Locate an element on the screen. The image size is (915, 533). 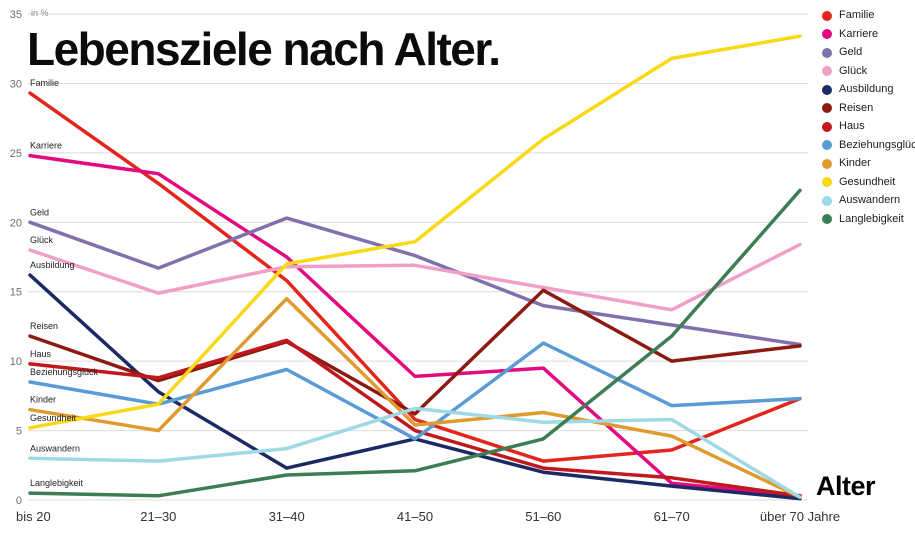
series-start-label: Beziehungsglück is located at coordinates (64, 372).